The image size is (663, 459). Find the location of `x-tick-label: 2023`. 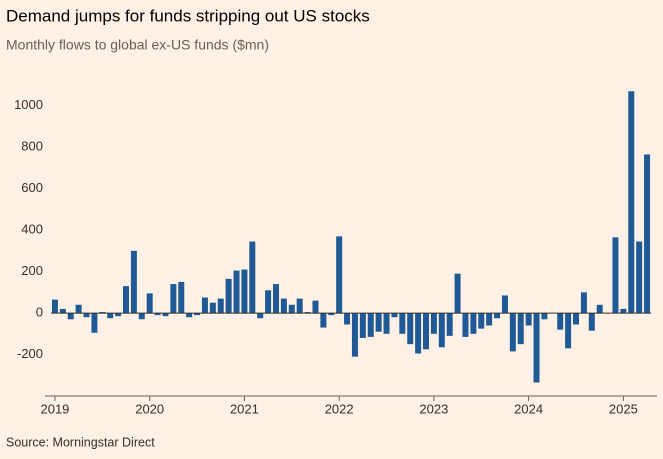

x-tick-label: 2023 is located at coordinates (433, 408).